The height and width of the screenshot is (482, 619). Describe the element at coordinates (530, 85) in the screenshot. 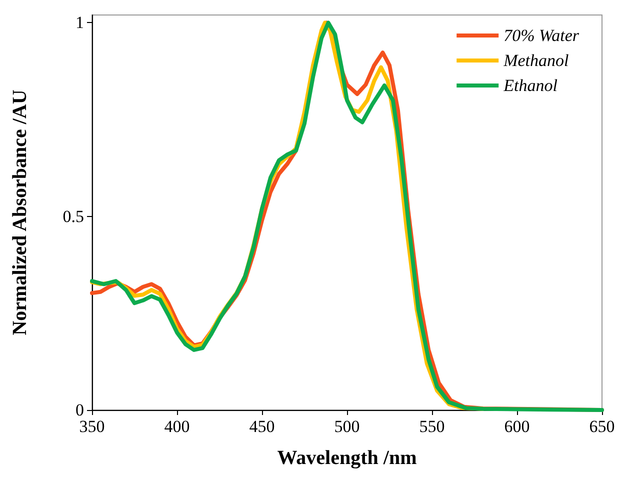

I see `legend-label: Ethanol` at that location.